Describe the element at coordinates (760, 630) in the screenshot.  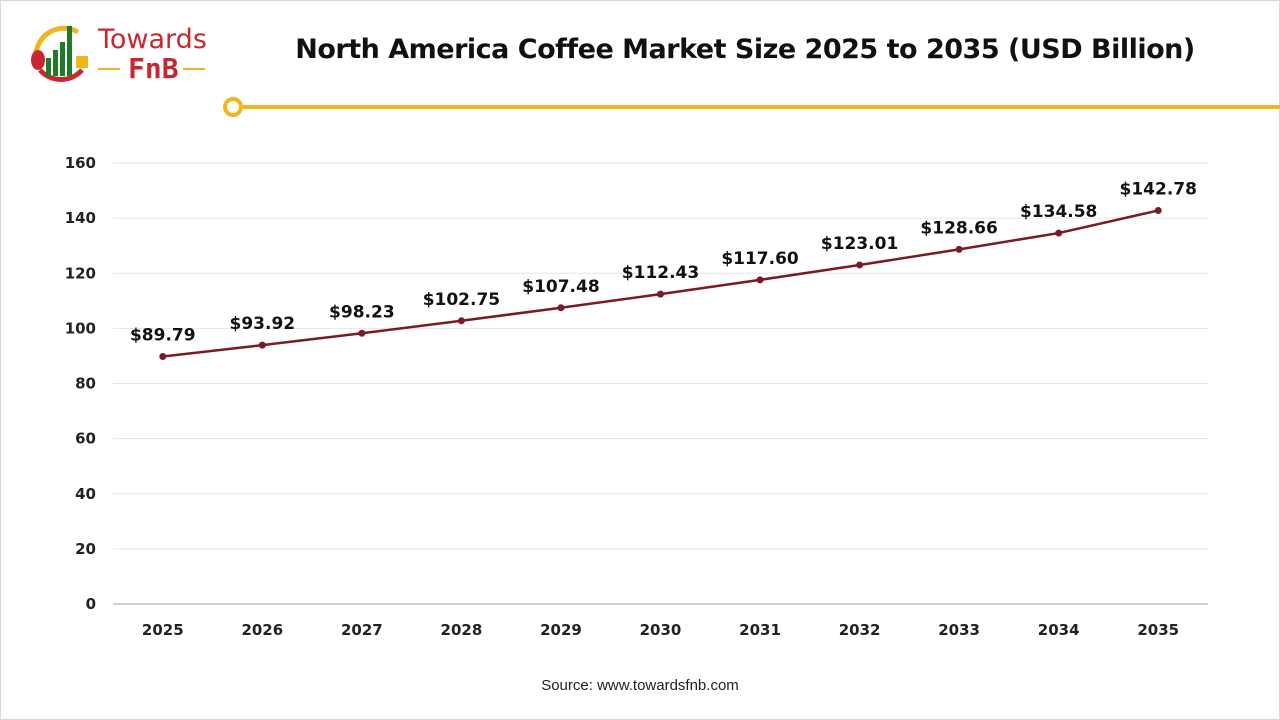
I see `x-tick-label: 2031` at that location.